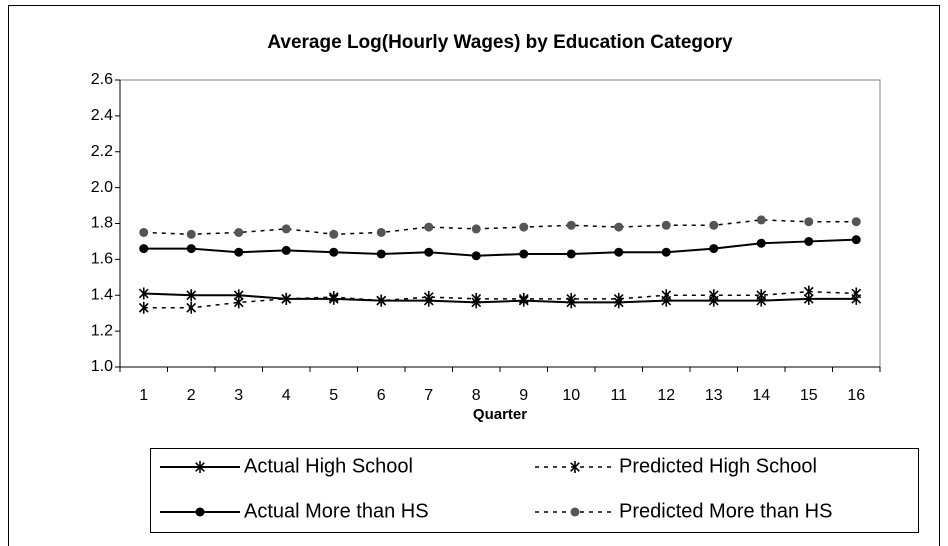 Image resolution: width=948 pixels, height=546 pixels. Describe the element at coordinates (102, 79) in the screenshot. I see `y-tick-label: 2.6` at that location.